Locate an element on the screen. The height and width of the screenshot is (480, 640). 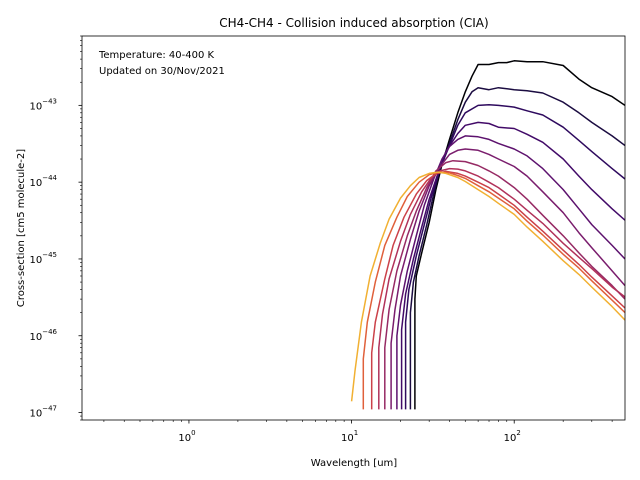
x-axis-label: Wavelength [um] is located at coordinates (354, 463).